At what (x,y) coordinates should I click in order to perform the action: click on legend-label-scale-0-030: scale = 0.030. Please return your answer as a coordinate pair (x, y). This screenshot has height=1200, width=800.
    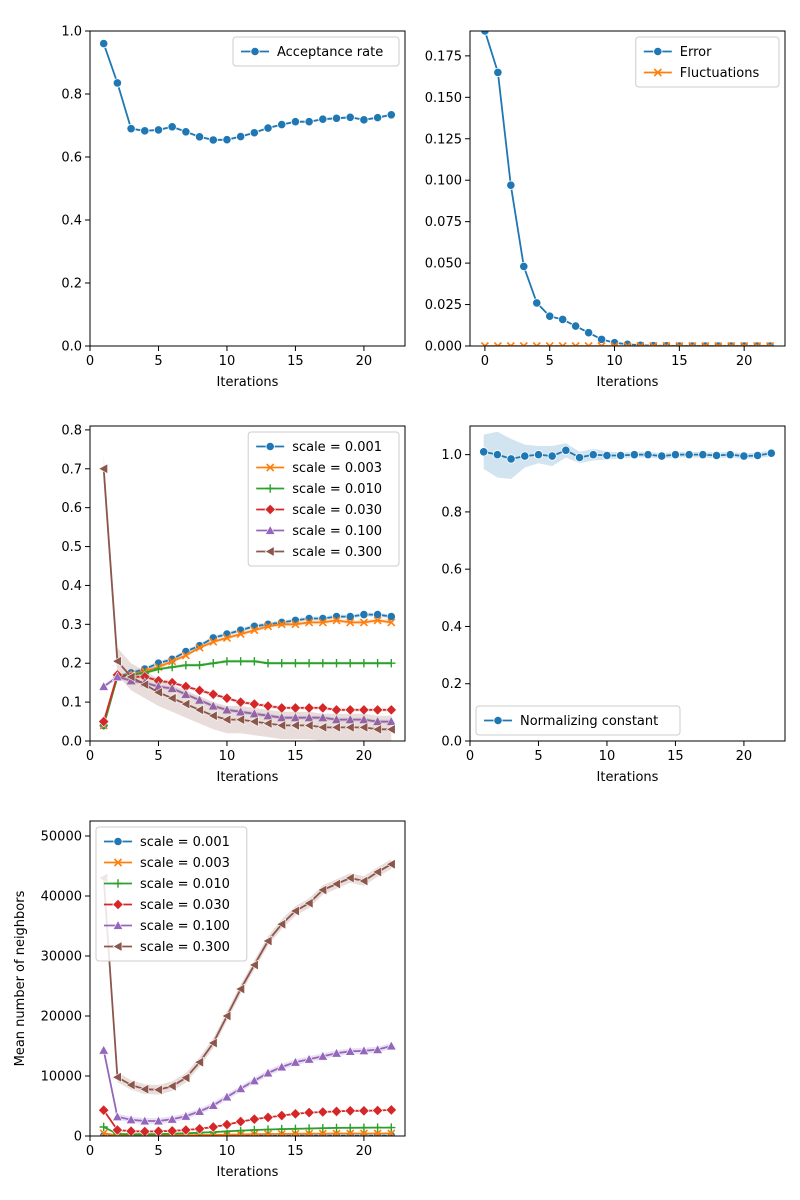
    Looking at the image, I should click on (185, 905).